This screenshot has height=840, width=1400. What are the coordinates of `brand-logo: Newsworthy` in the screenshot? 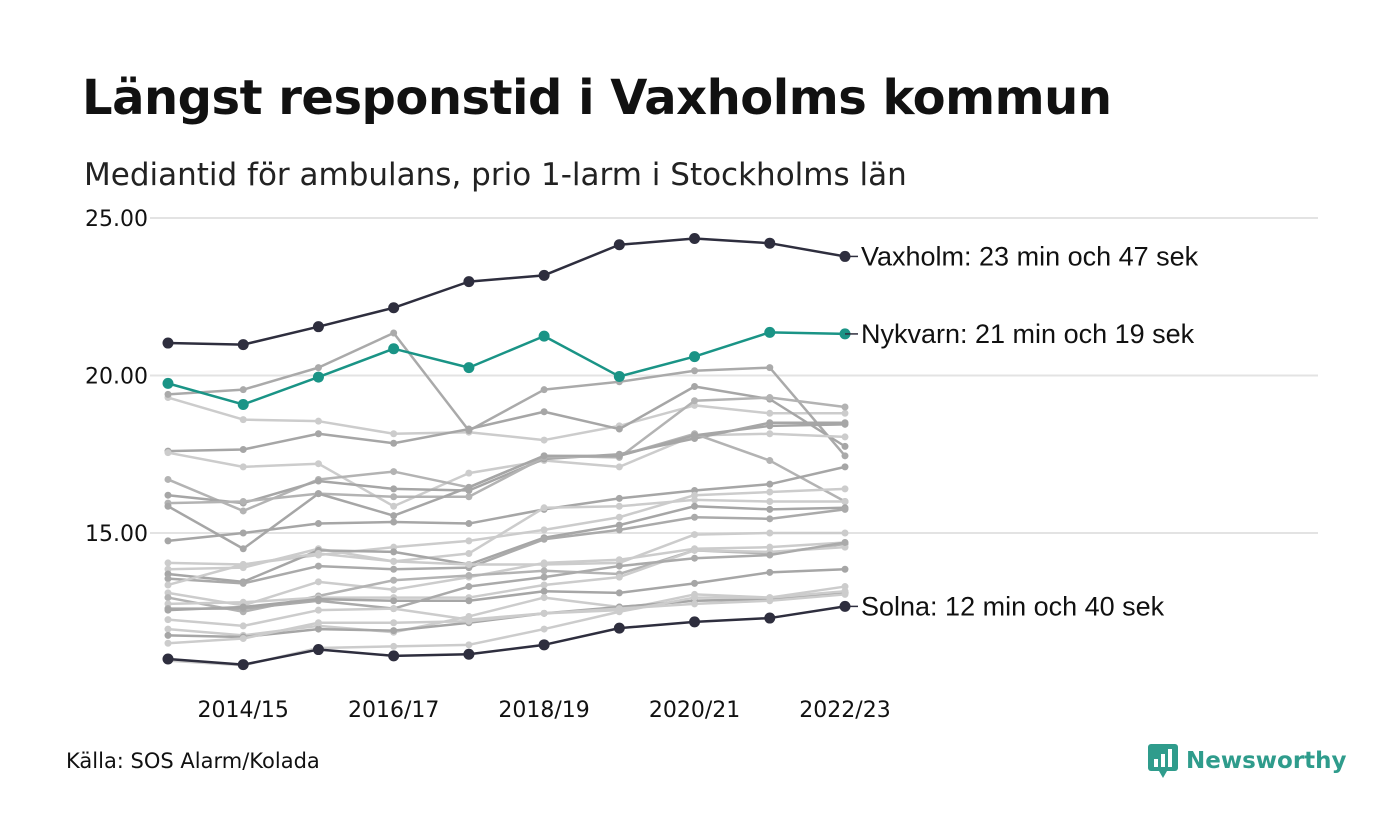 It's located at (1247, 761).